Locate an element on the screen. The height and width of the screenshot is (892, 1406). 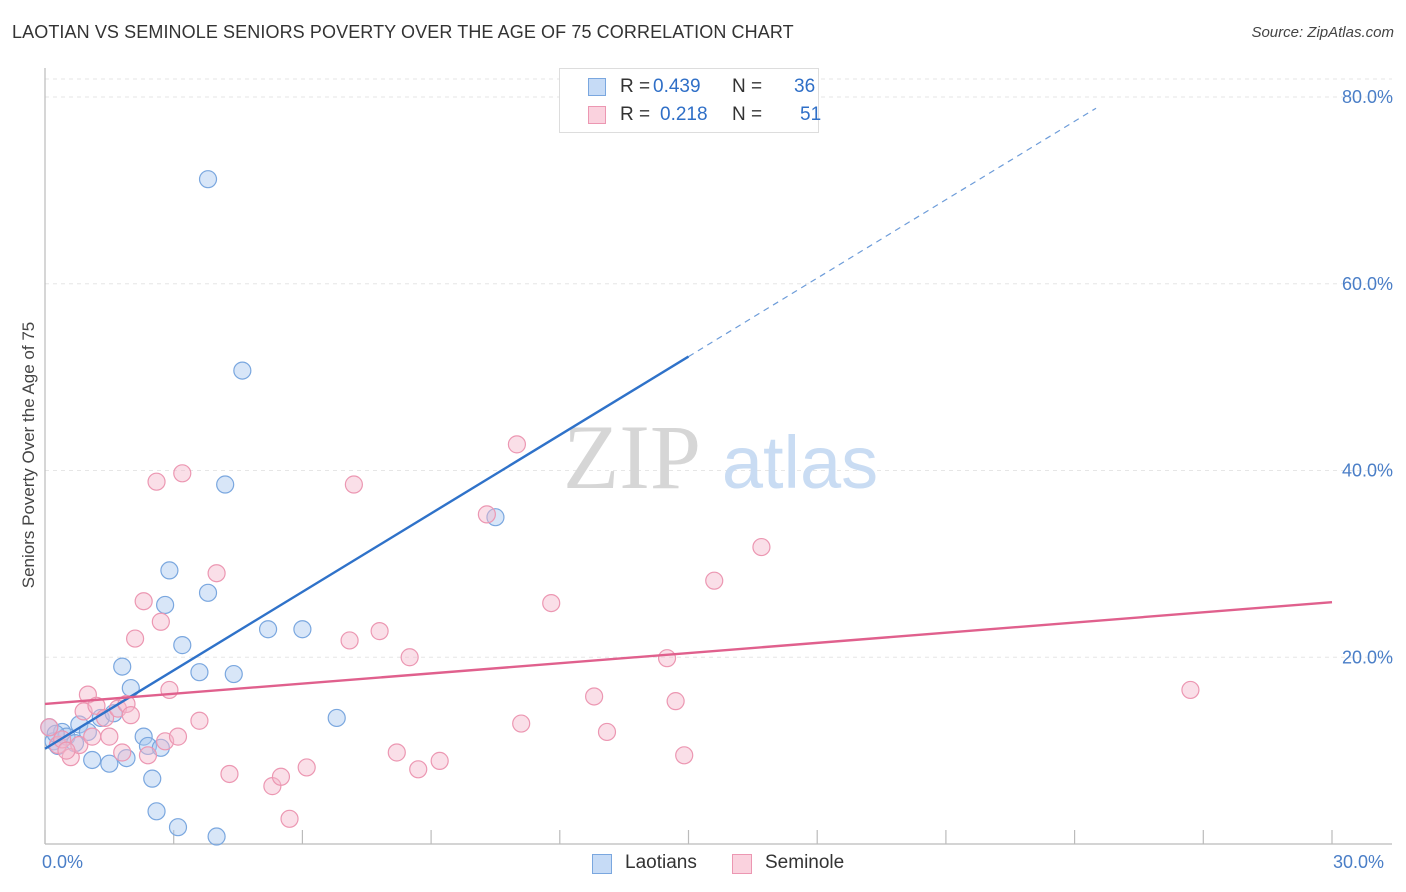
y-tick-label: 60.0% is located at coordinates (1367, 284).